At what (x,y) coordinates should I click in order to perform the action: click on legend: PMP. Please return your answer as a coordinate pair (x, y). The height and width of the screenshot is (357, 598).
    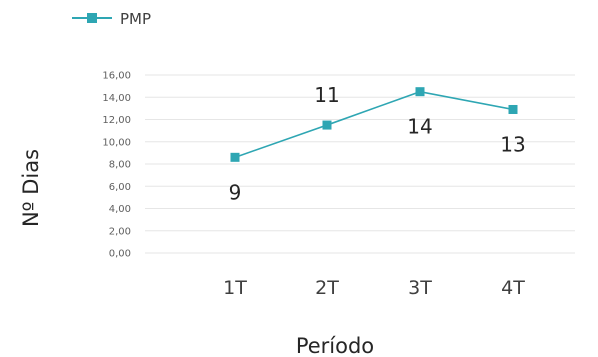
    Looking at the image, I should click on (111, 19).